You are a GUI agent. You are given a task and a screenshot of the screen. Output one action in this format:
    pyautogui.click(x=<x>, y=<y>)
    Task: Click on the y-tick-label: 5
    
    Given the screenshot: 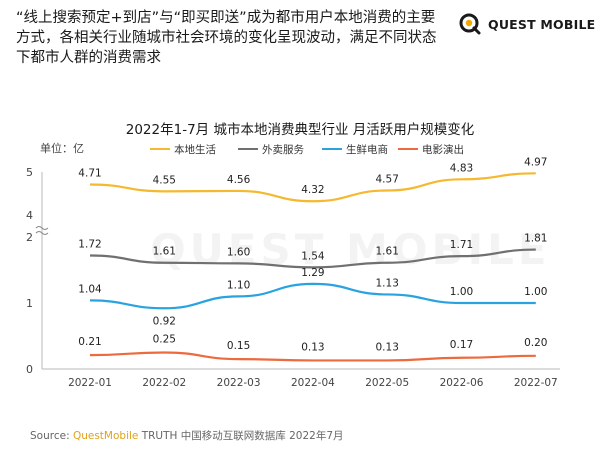 What is the action you would take?
    pyautogui.click(x=29, y=172)
    